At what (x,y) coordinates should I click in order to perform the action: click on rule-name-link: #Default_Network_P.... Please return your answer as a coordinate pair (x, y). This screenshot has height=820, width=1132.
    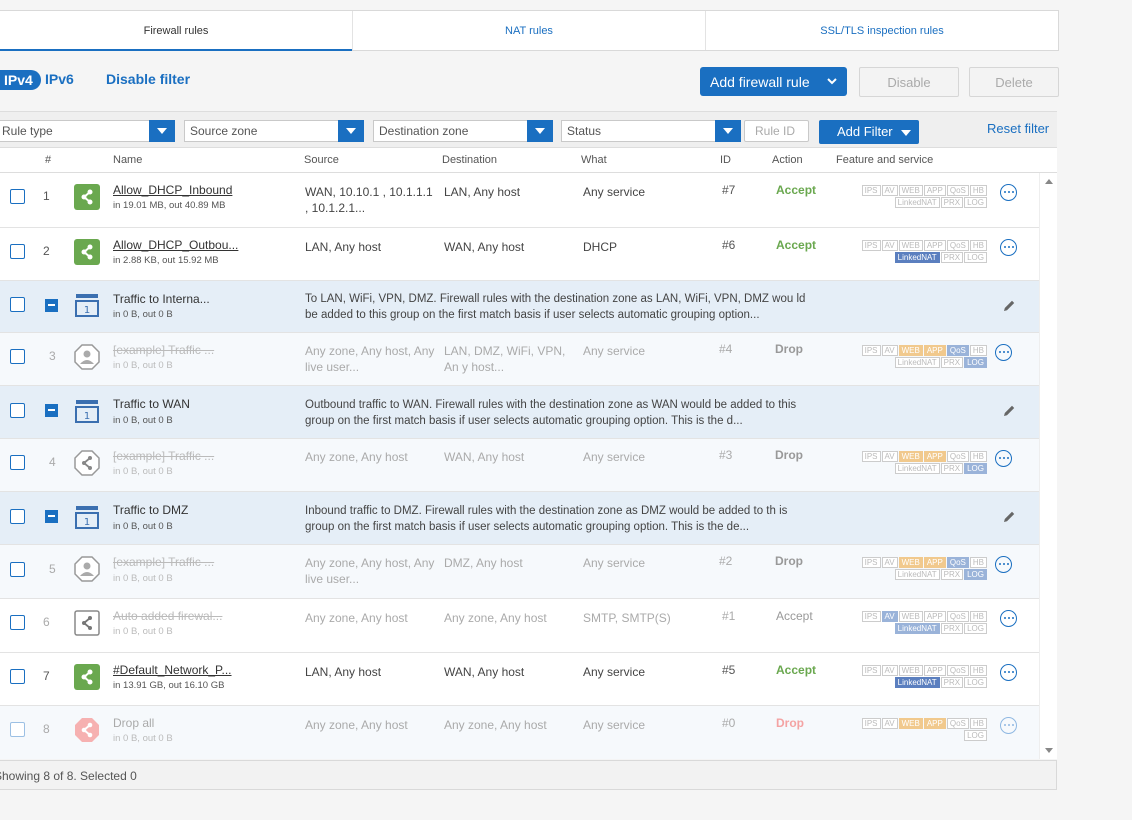
    Looking at the image, I should click on (172, 670).